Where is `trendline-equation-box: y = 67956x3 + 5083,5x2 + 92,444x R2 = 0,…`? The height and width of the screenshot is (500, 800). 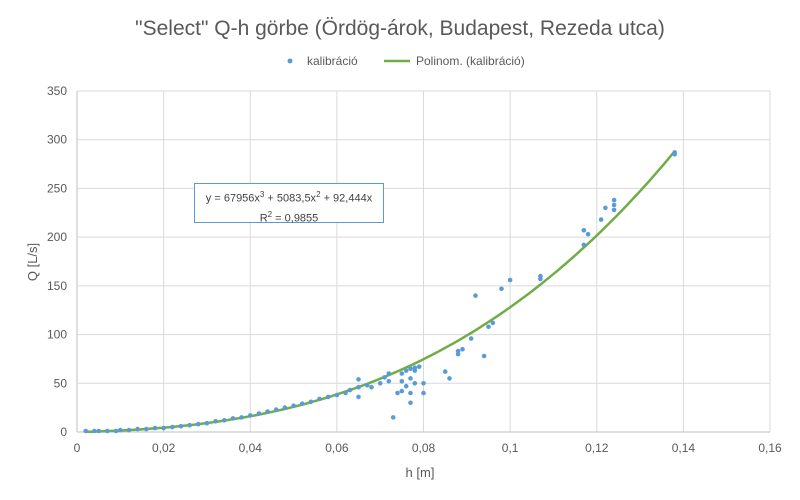
trendline-equation-box: y = 67956x3 + 5083,5x2 + 92,444x R2 = 0,… is located at coordinates (289, 203).